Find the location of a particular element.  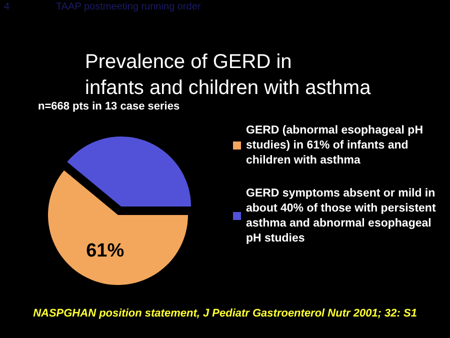

chart-title: Prevalence of GERD in infants and children with asthma is located at coordinates (228, 75).